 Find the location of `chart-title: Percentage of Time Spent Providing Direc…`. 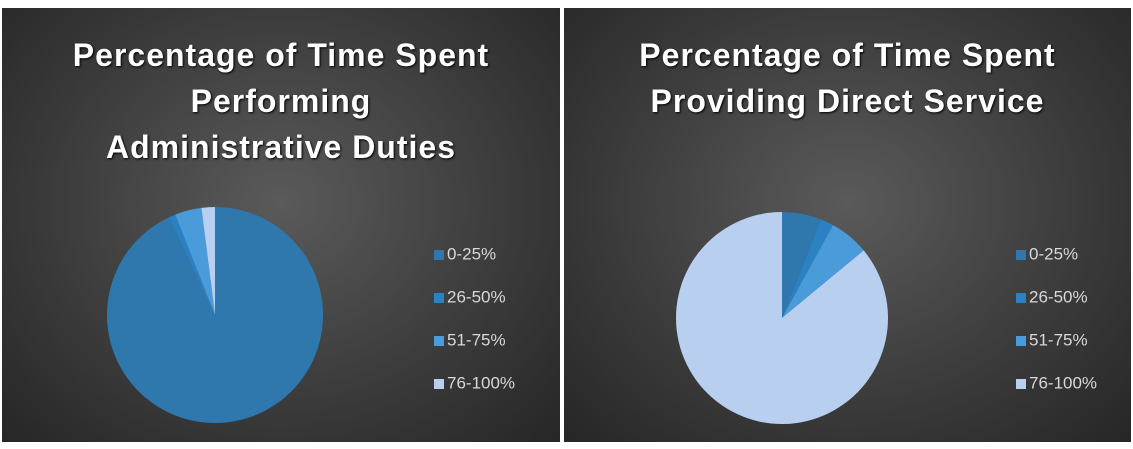

chart-title: Percentage of Time Spent Providing Direc… is located at coordinates (847, 78).